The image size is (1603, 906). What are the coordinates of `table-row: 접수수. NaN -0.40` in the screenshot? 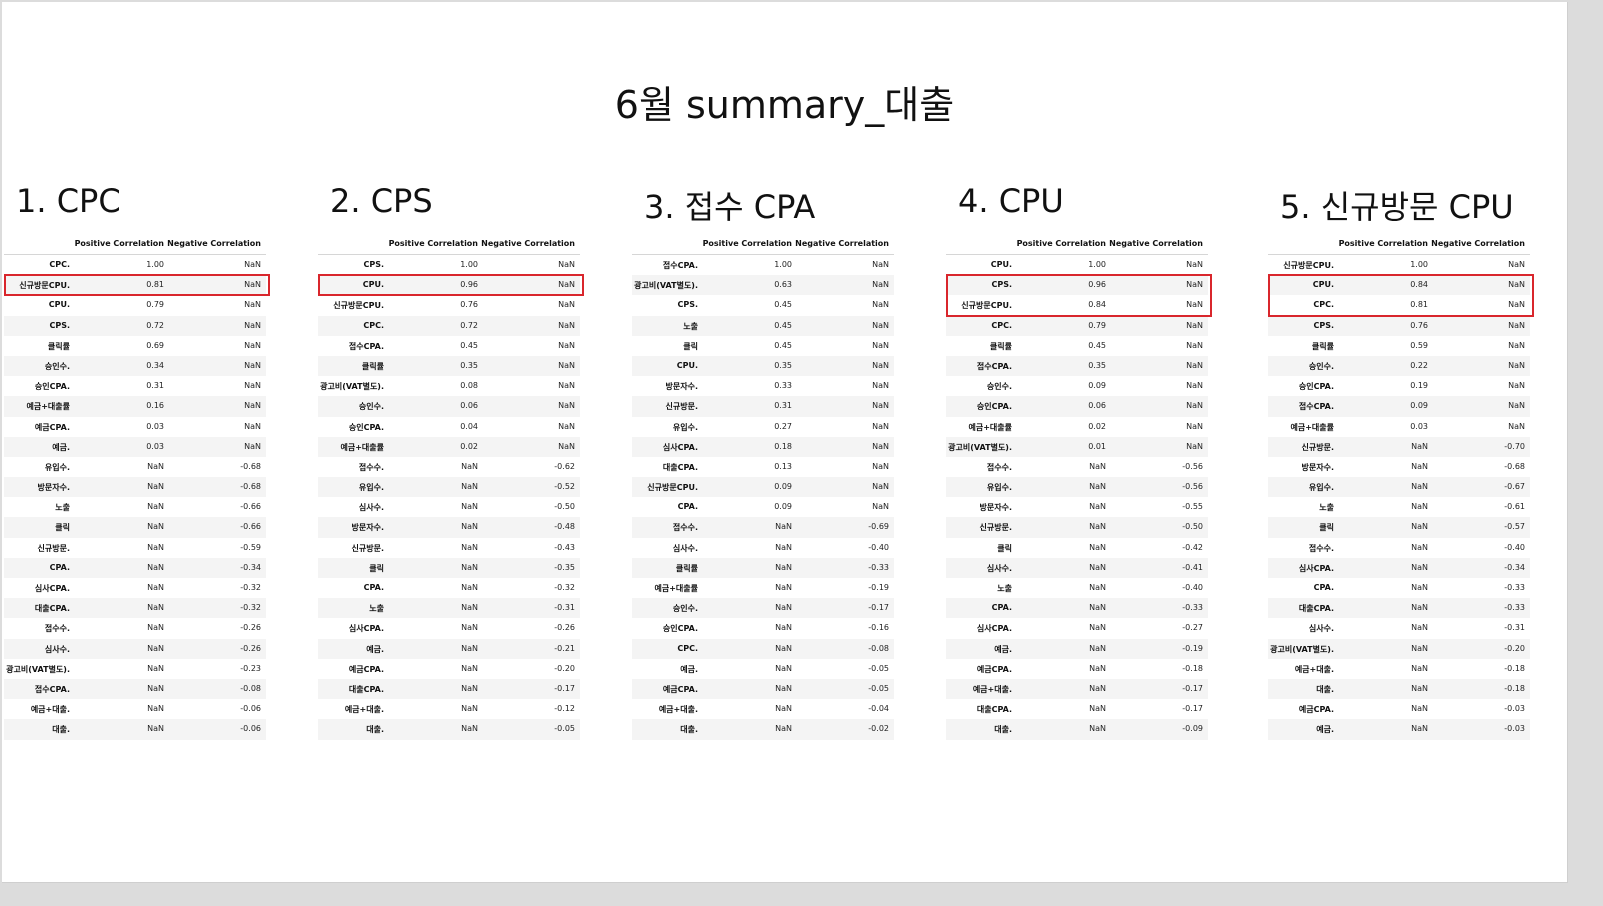 It's located at (1399, 548).